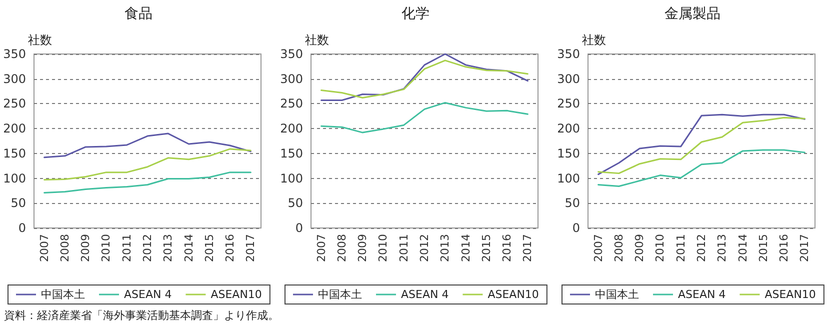 This screenshot has width=833, height=328. I want to click on chart-title: 食品, so click(138, 14).